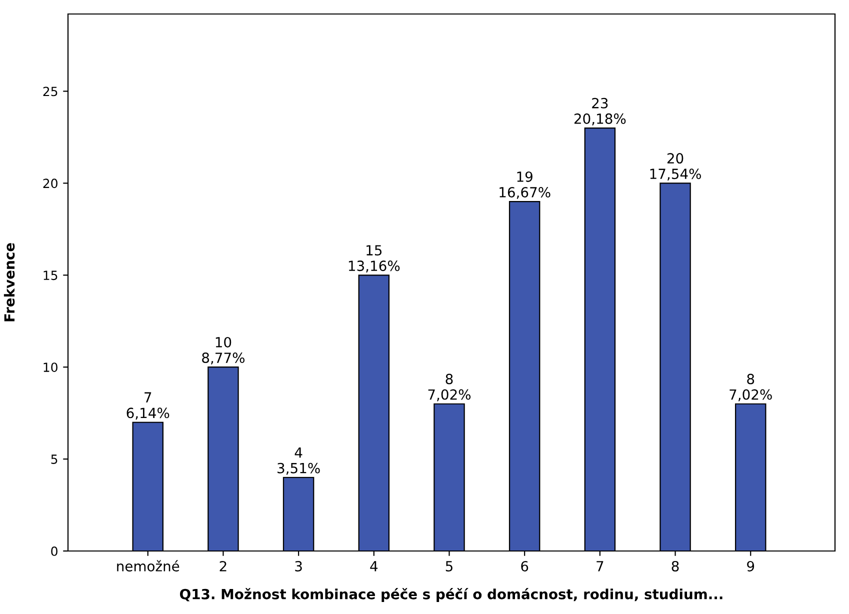  I want to click on x-tick-label: 3, so click(298, 566).